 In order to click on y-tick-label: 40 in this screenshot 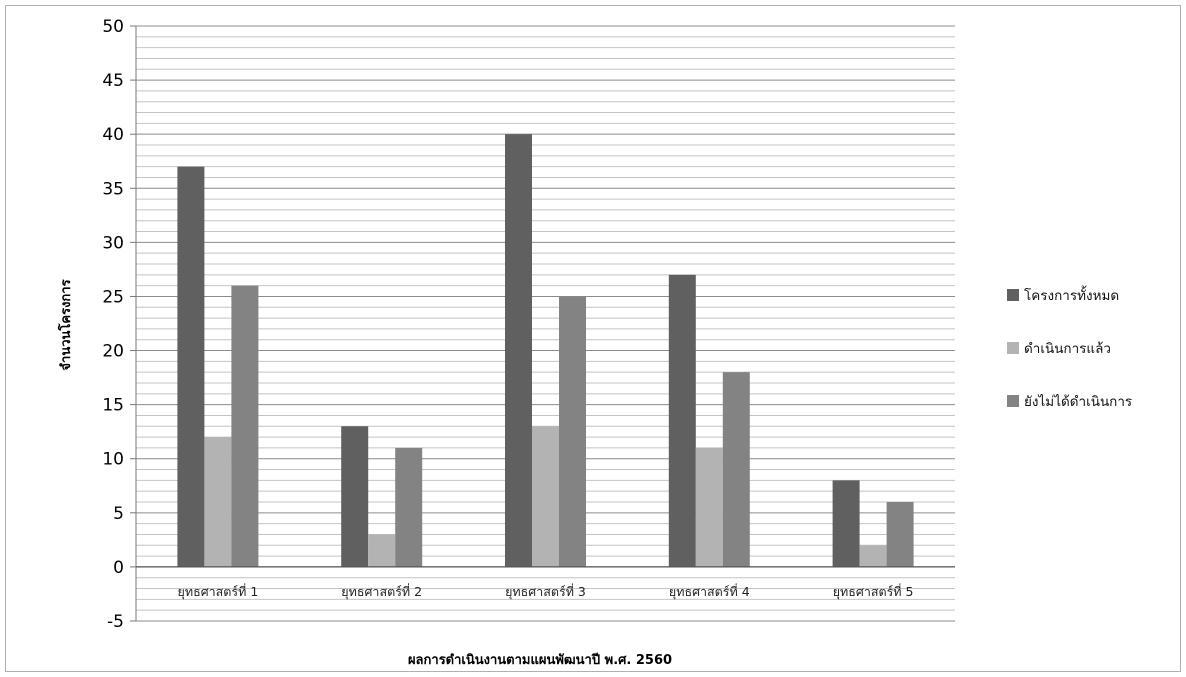, I will do `click(113, 135)`.